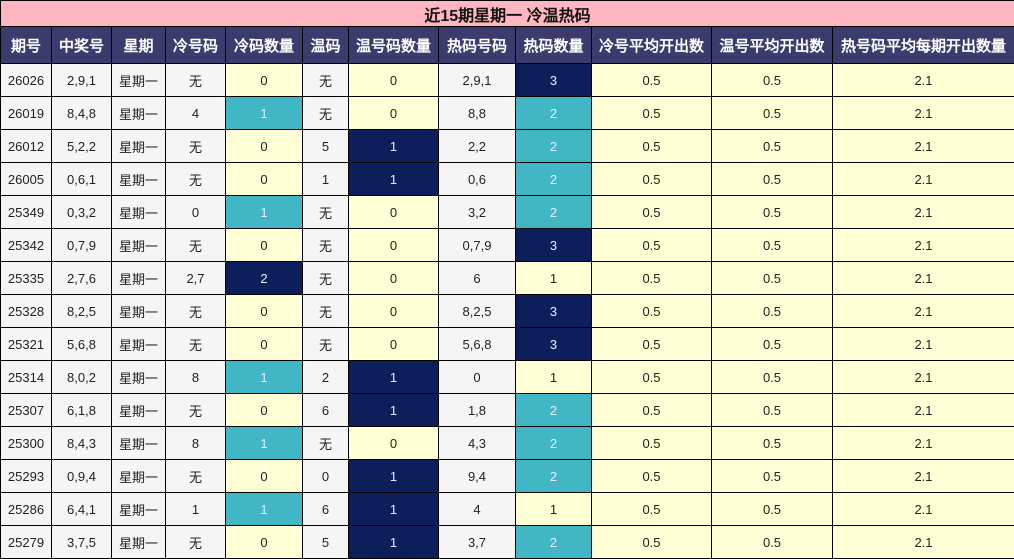  What do you see at coordinates (195, 212) in the screenshot?
I see `cell-cold-numbers: 0` at bounding box center [195, 212].